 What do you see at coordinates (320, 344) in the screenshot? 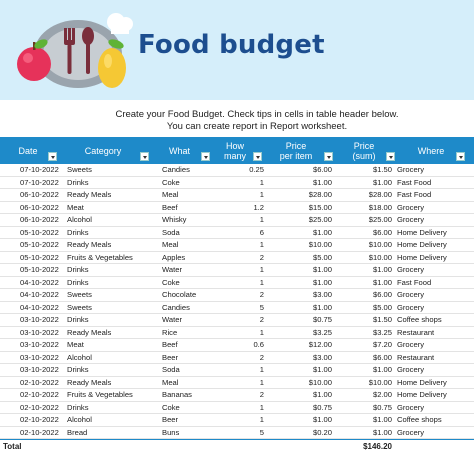
I see `cell-price-per-item: $12.00` at bounding box center [320, 344].